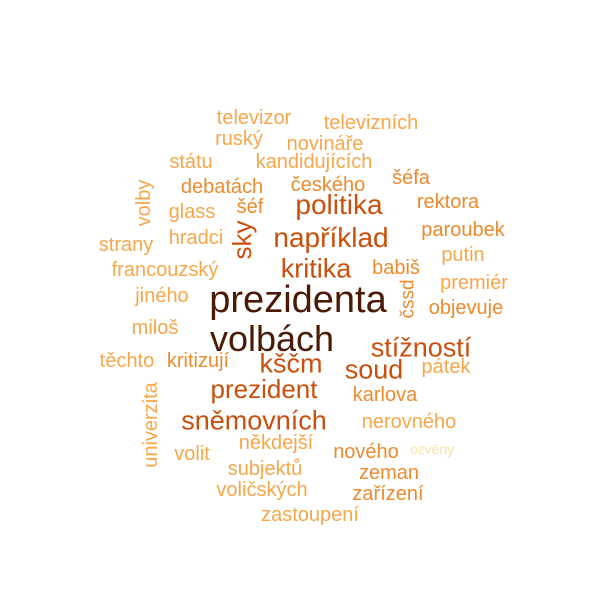 This screenshot has width=600, height=600. What do you see at coordinates (192, 454) in the screenshot?
I see `word-volit: volit` at bounding box center [192, 454].